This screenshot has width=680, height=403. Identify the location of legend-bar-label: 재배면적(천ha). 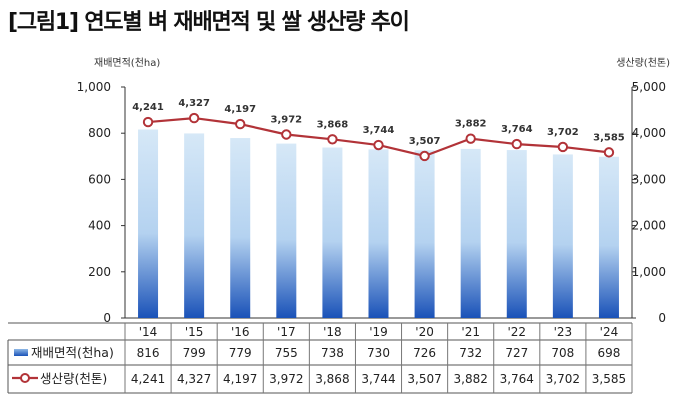
(72, 352).